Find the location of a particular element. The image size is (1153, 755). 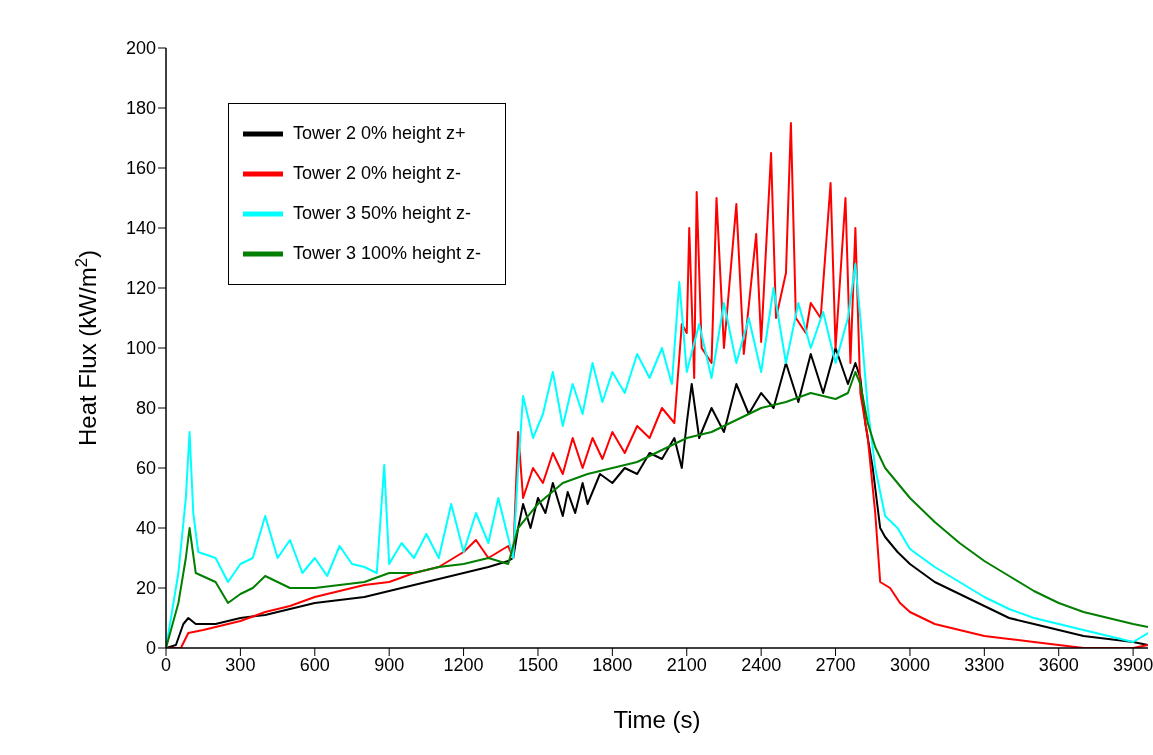

y-tick-label: 120 is located at coordinates (140, 288).